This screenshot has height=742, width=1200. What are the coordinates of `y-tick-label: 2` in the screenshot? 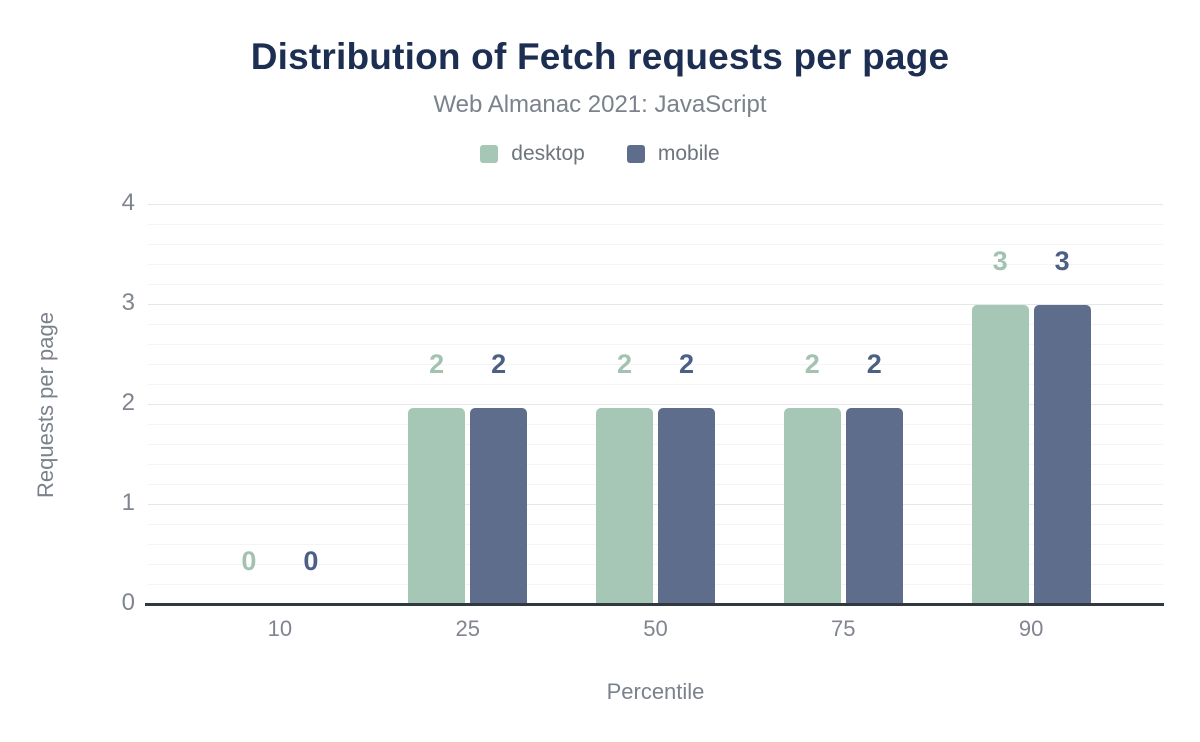 It's located at (128, 402).